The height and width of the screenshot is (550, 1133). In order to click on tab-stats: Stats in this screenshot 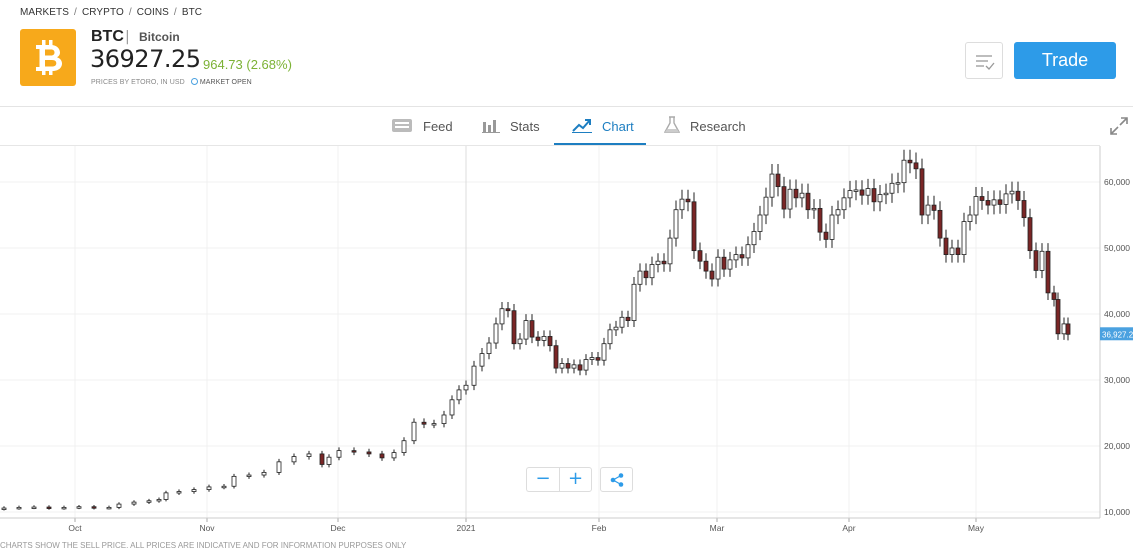, I will do `click(511, 126)`.